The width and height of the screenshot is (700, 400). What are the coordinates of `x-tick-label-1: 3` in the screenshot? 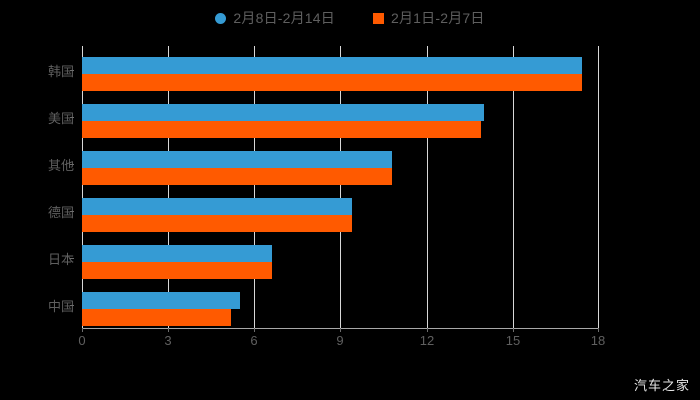 It's located at (168, 340).